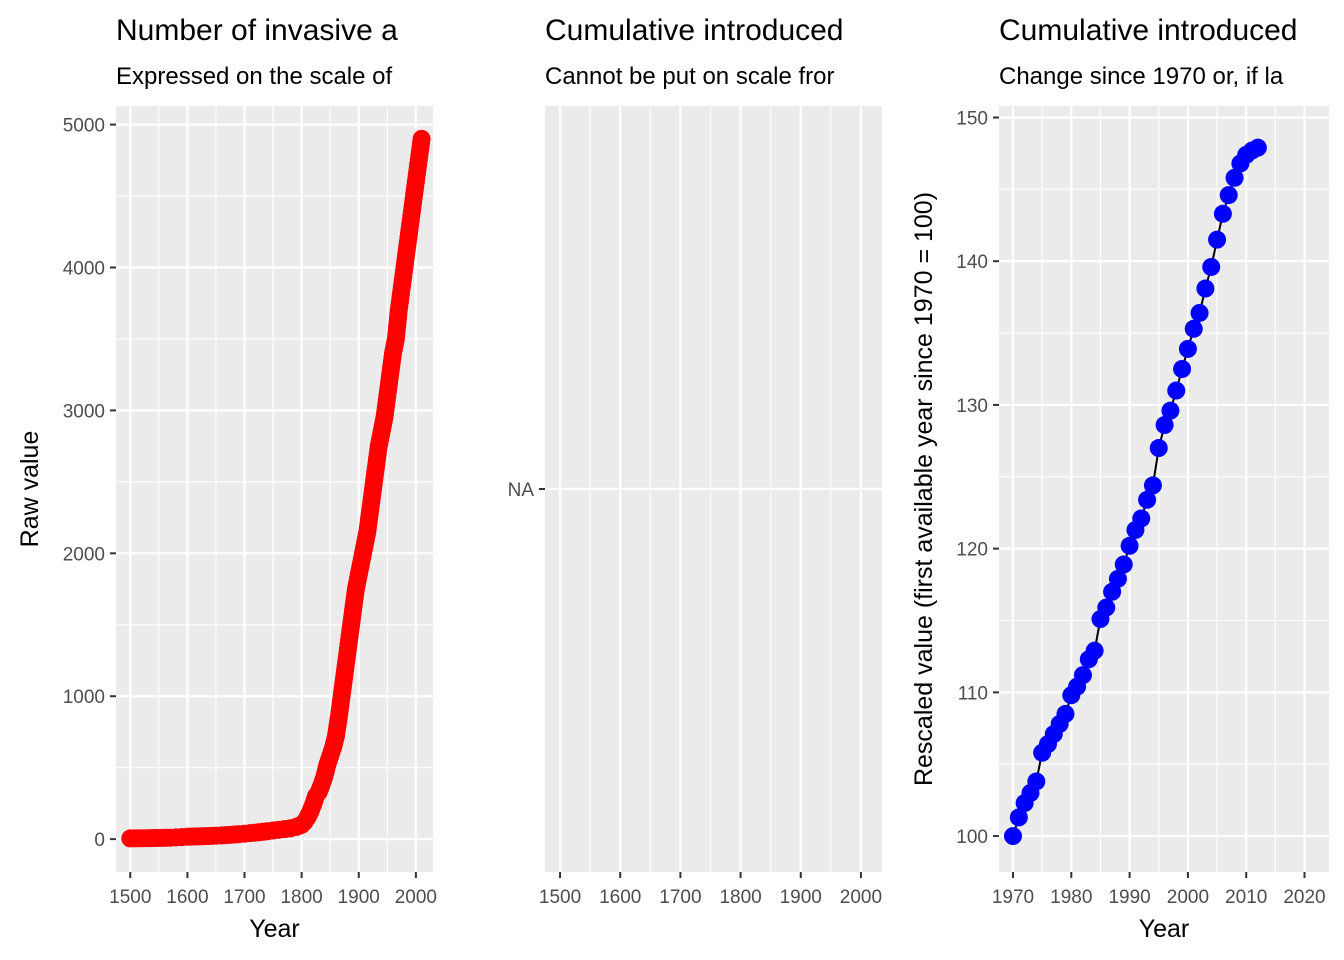 The width and height of the screenshot is (1344, 960). What do you see at coordinates (254, 76) in the screenshot?
I see `chart-subtitle: Expressed on the scale of` at bounding box center [254, 76].